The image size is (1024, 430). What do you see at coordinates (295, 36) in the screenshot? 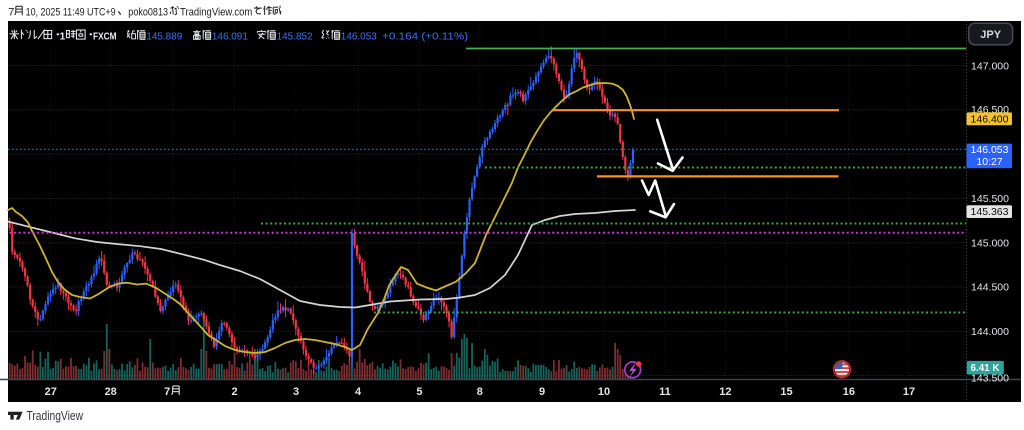
I see `svg-text: 145.852` at bounding box center [295, 36].